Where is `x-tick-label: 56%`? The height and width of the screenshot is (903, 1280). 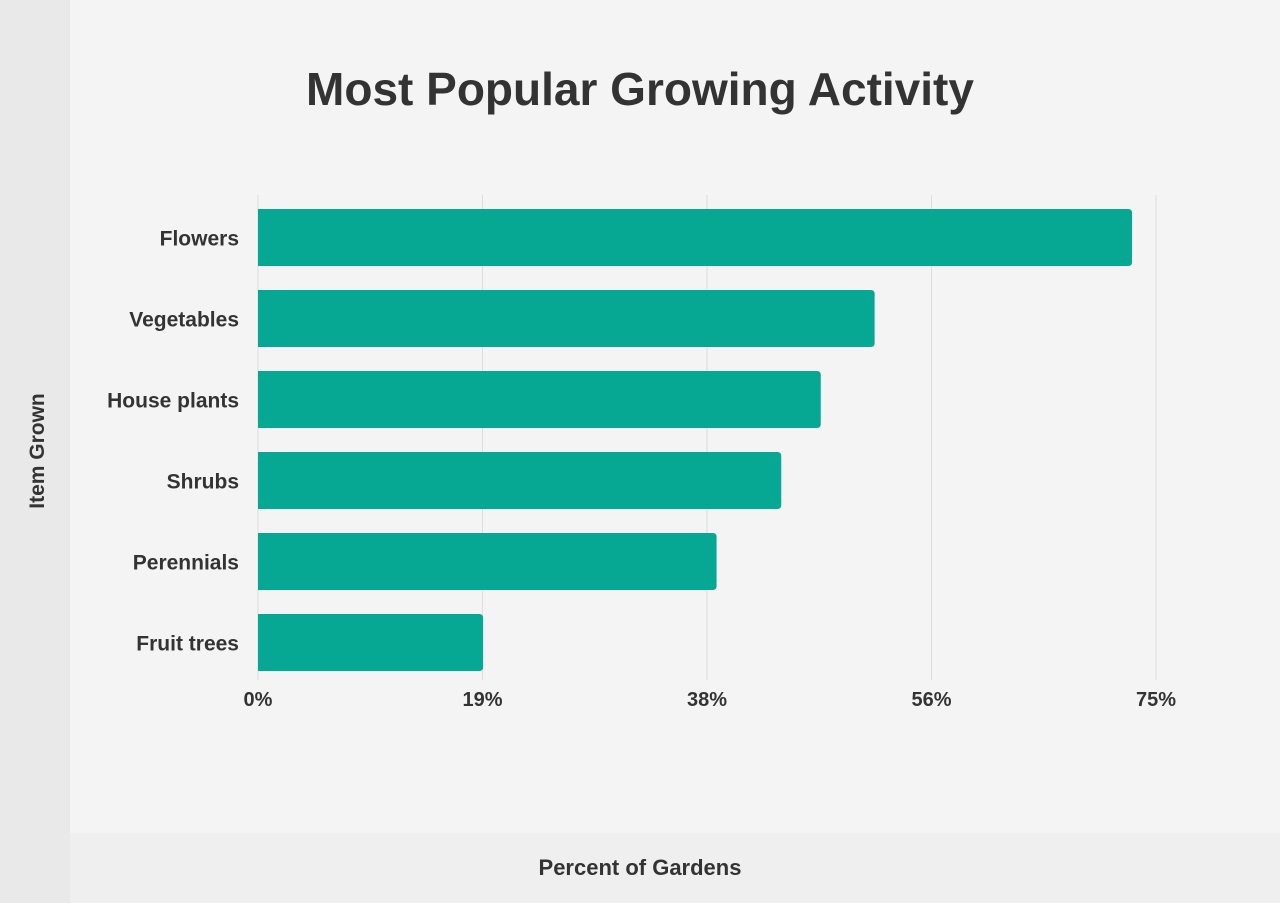 x-tick-label: 56% is located at coordinates (931, 700).